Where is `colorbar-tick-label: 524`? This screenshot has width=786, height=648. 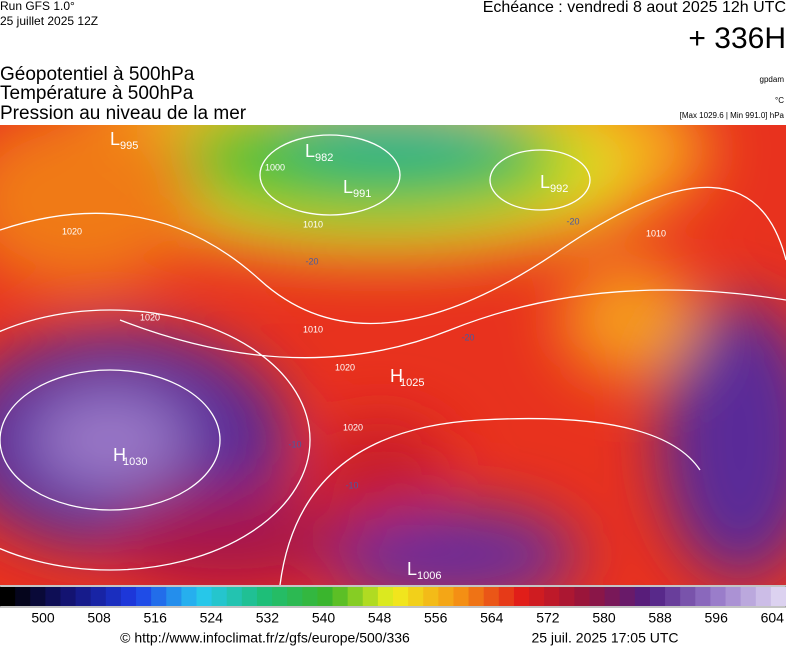 colorbar-tick-label: 524 is located at coordinates (212, 618).